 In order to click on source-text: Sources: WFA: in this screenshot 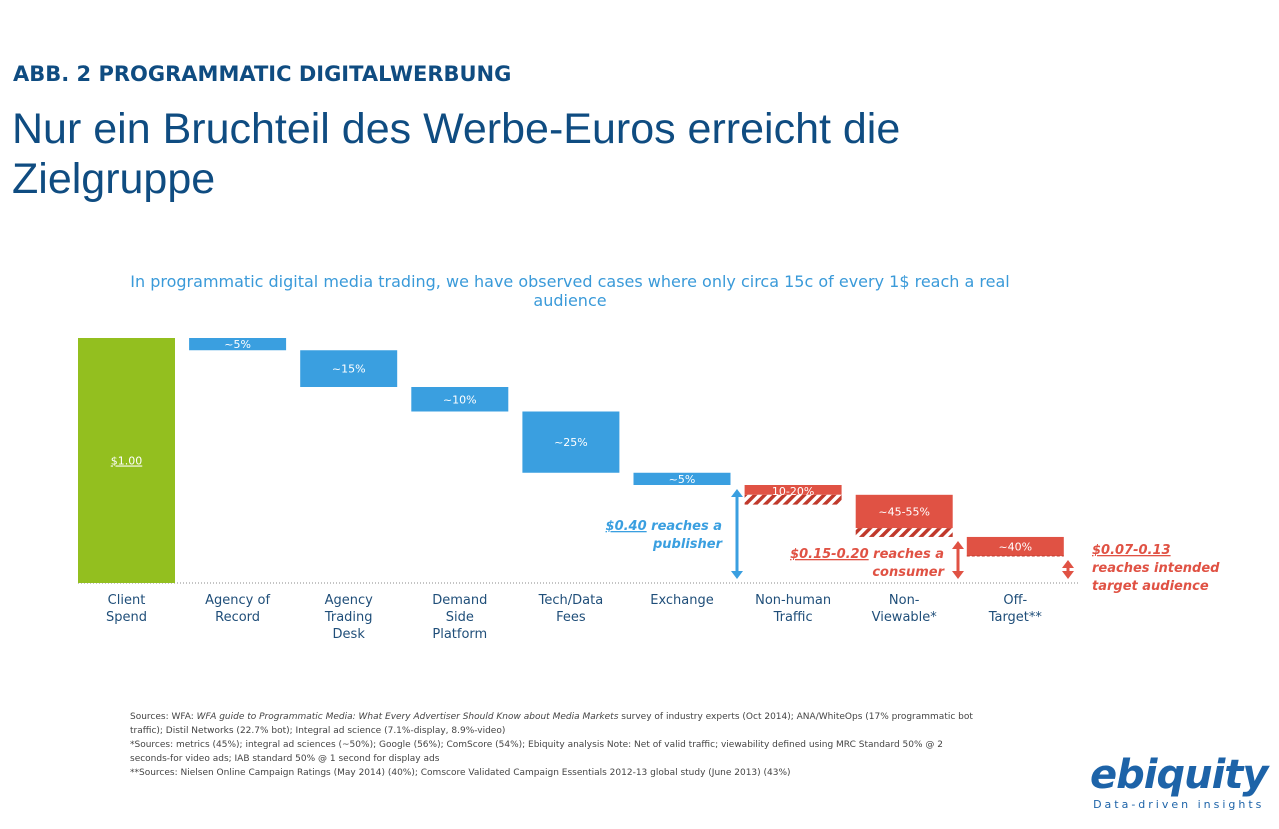, I will do `click(163, 717)`.